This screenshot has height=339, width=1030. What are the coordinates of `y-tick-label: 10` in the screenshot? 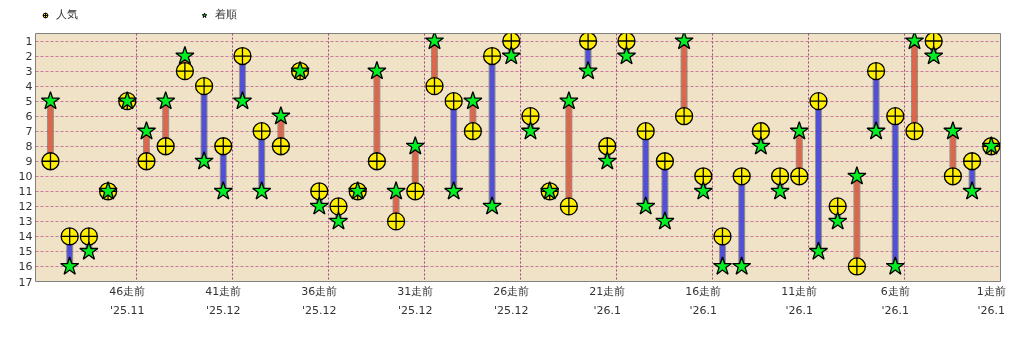 It's located at (25, 177).